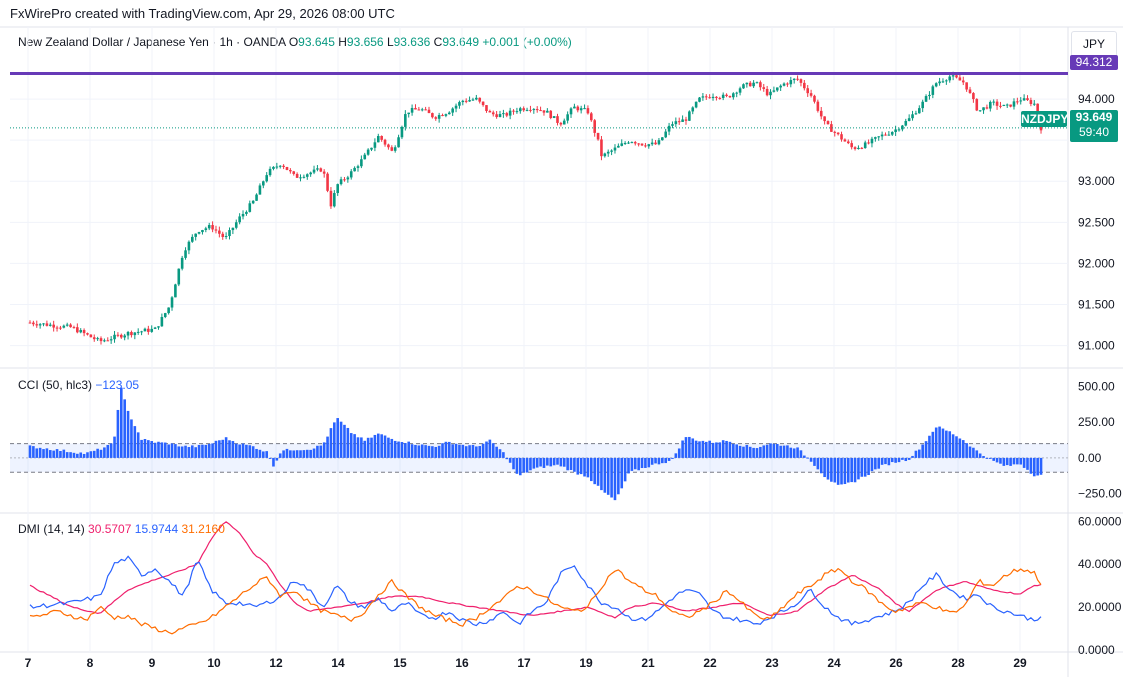 This screenshot has width=1123, height=677. I want to click on dmi-legend: DMI (14, 14) 30.5707 15.9744 31.2160, so click(121, 529).